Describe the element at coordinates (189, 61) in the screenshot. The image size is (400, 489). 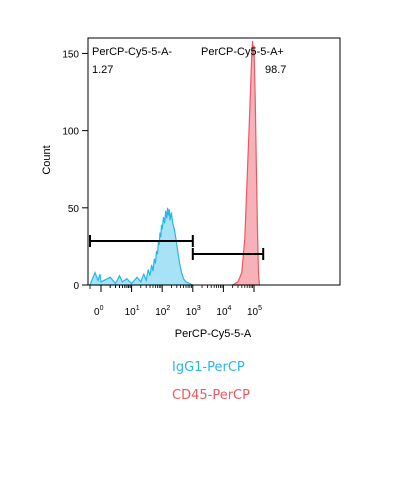
I see `gate-annotations: PerCP-Cy5-5-A- 1.27 PerCP-Cy5-5-A+ 98.7` at that location.